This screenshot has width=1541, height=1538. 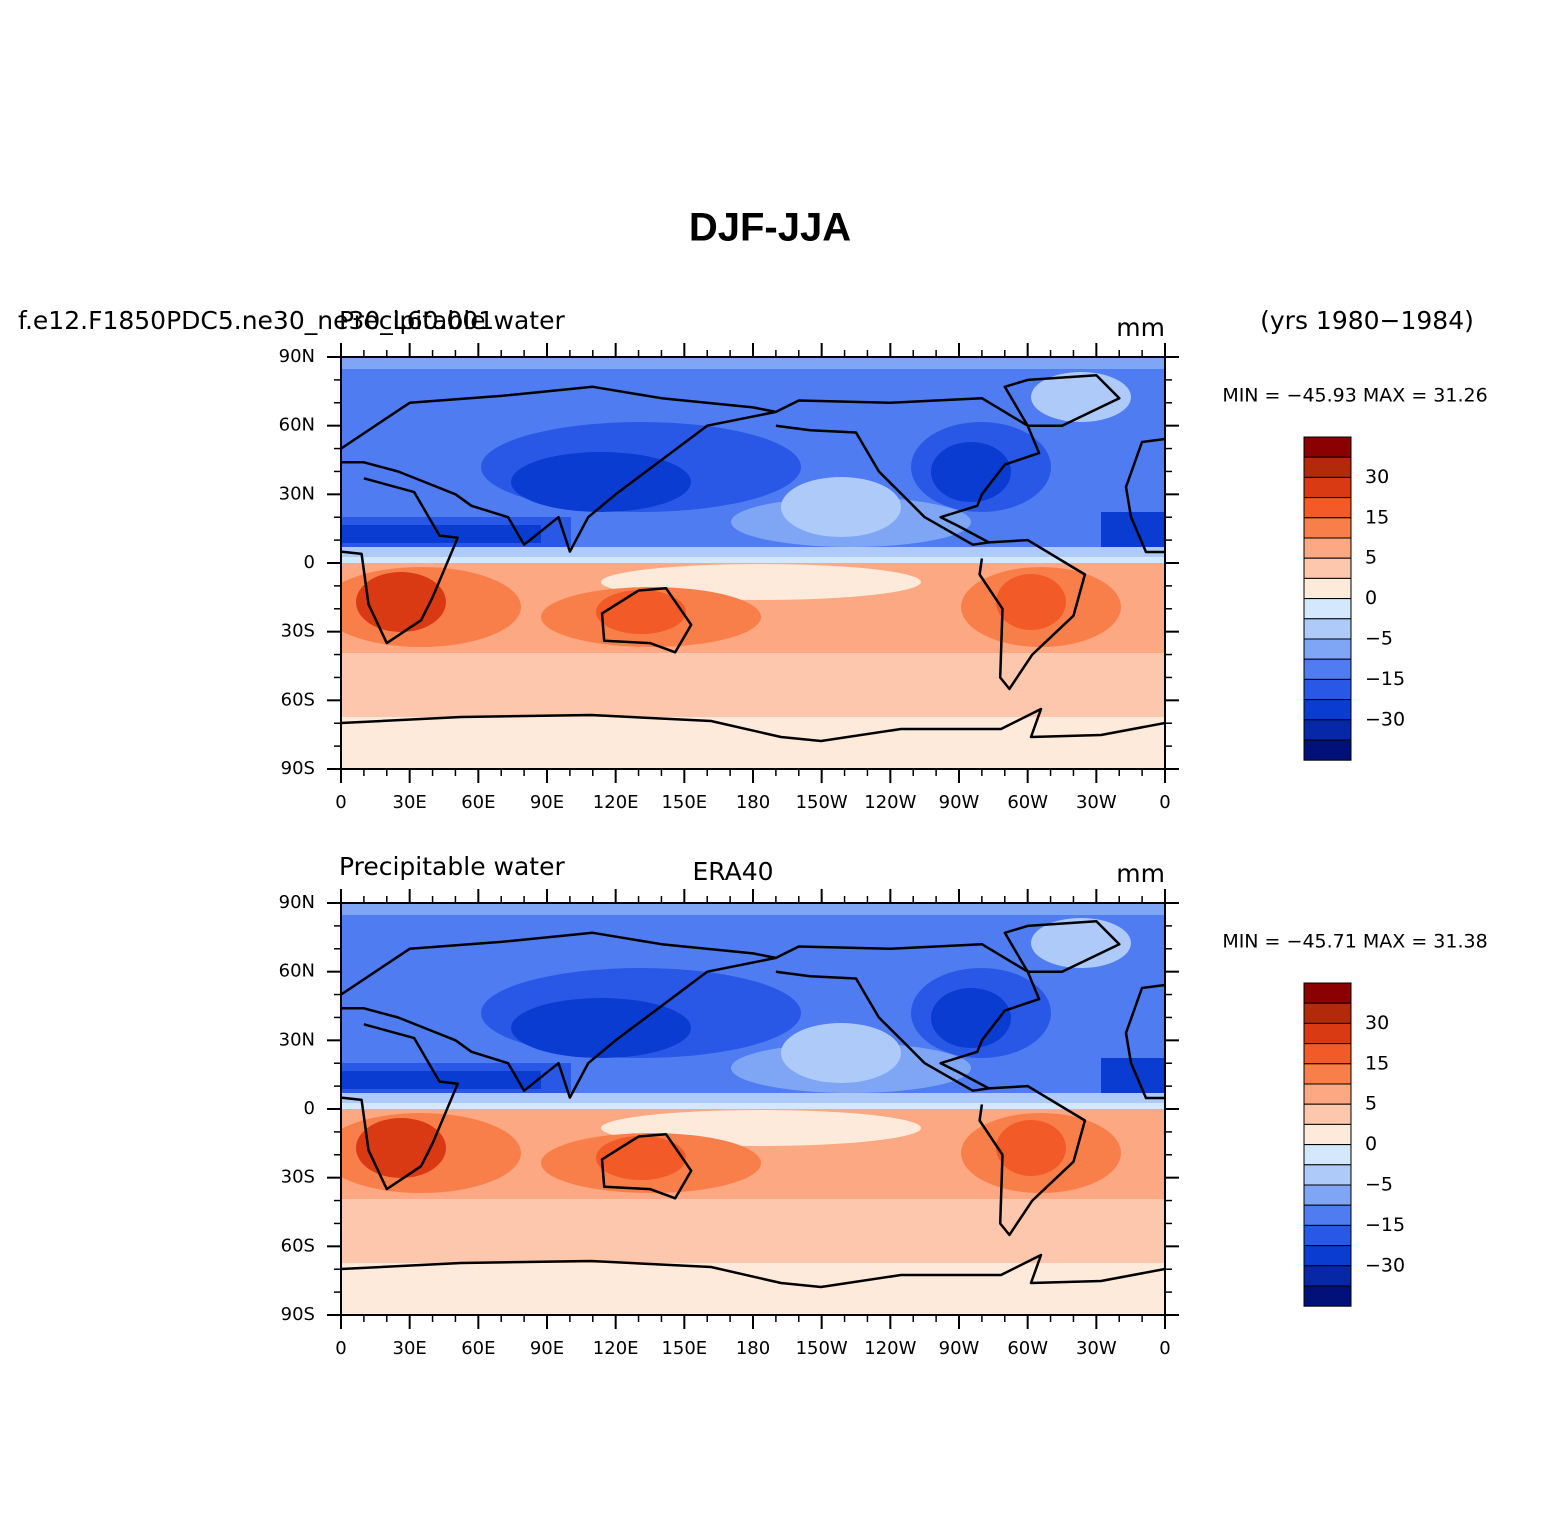 What do you see at coordinates (732, 871) in the screenshot?
I see `center-title: ERA40` at bounding box center [732, 871].